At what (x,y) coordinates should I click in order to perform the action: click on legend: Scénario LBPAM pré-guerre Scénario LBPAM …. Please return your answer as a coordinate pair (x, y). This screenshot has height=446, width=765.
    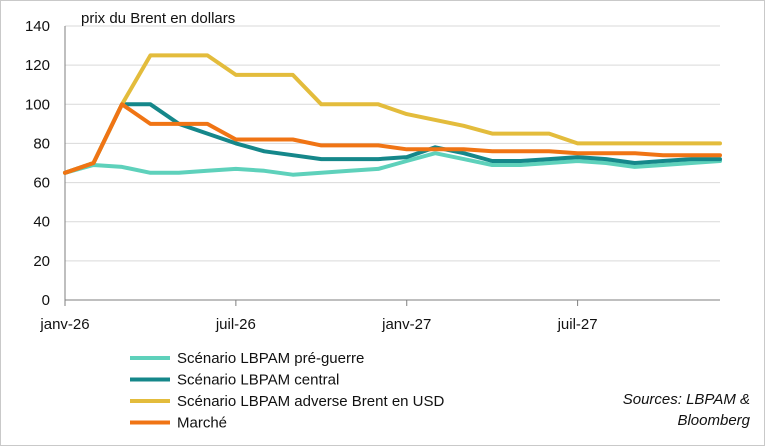
    Looking at the image, I should click on (287, 391).